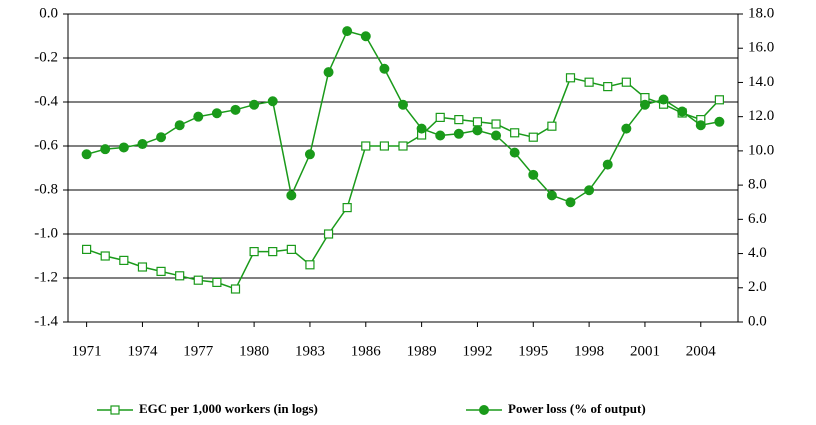 The image size is (816, 425). What do you see at coordinates (46, 57) in the screenshot?
I see `y-tick-label: -0.2` at bounding box center [46, 57].